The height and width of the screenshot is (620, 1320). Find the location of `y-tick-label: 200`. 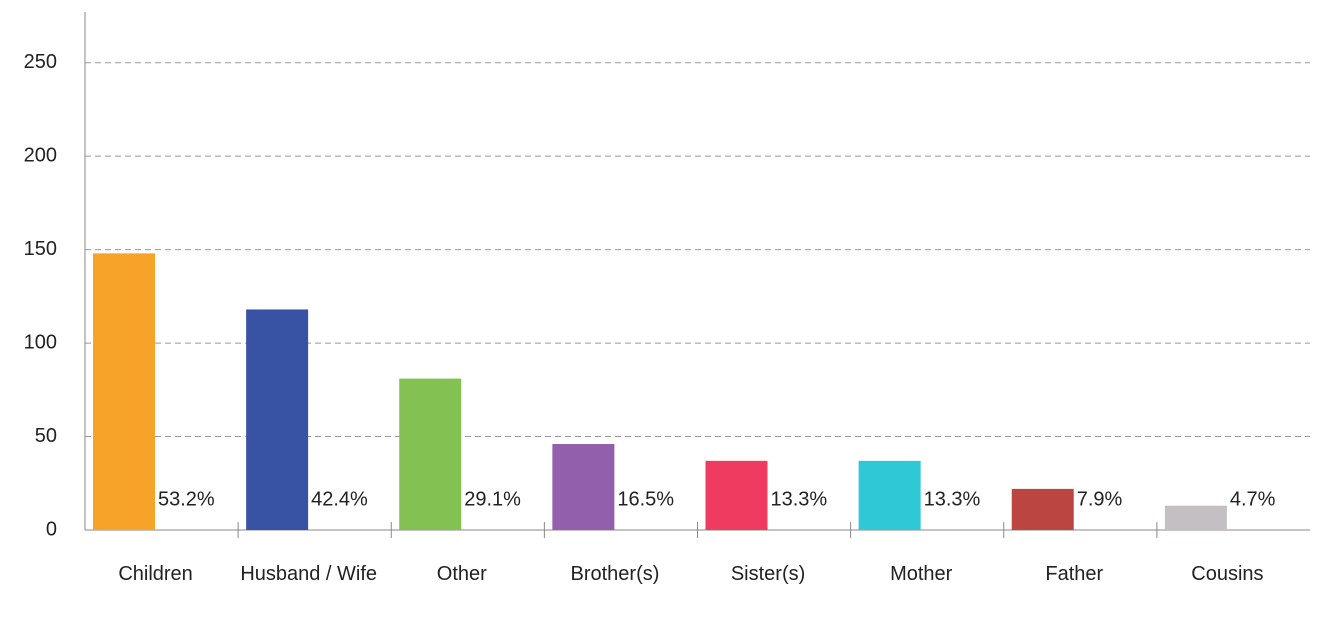

y-tick-label: 200 is located at coordinates (40, 155).